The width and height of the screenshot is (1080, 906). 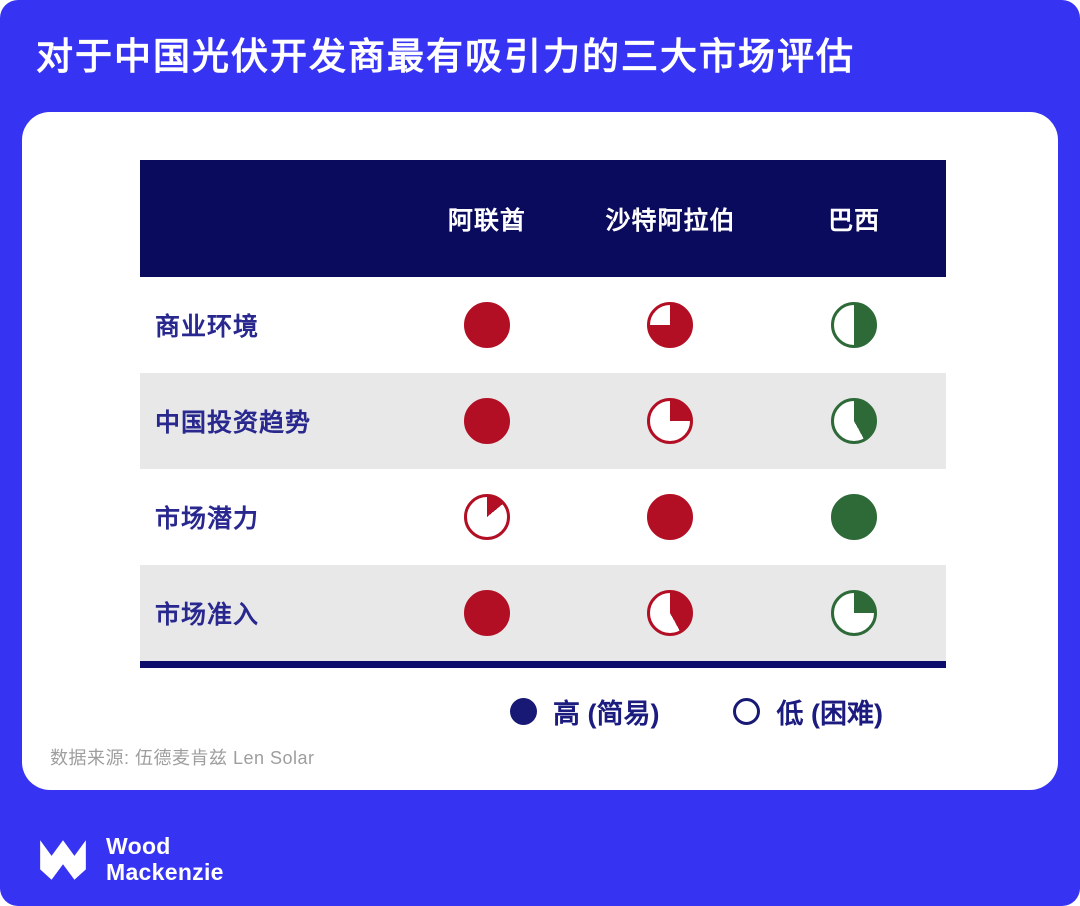 I want to click on legend-label: 高 (简易), so click(x=606, y=714).